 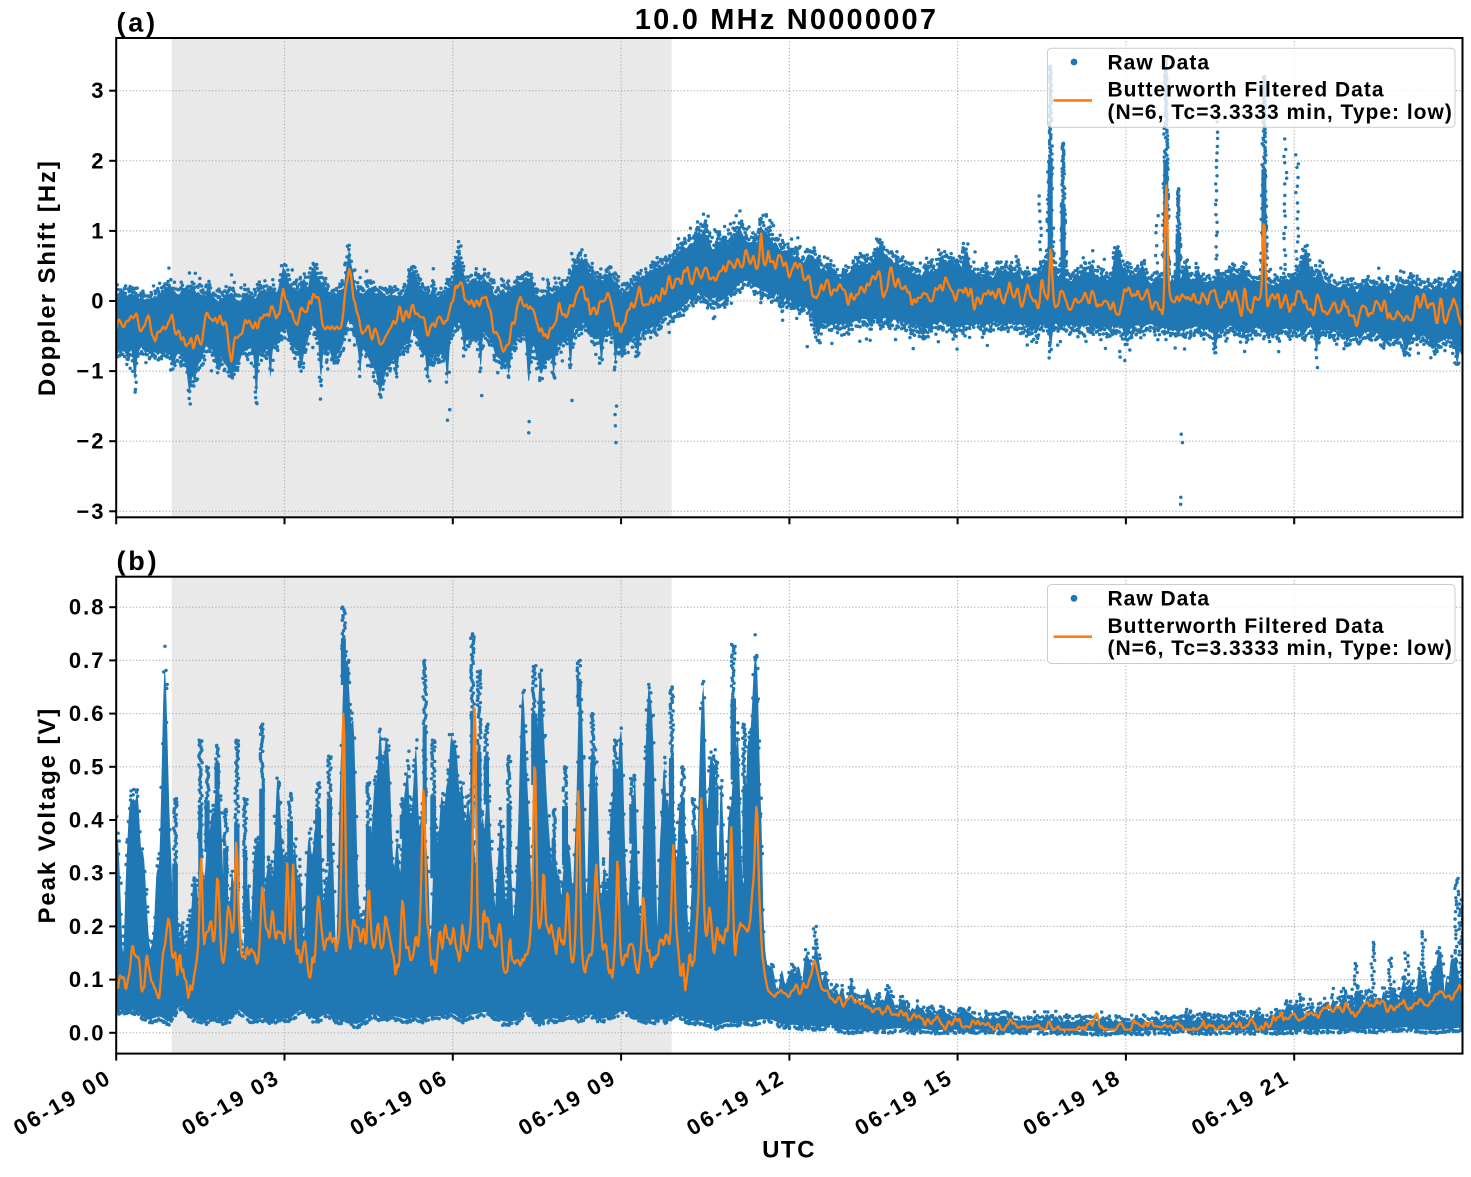 I want to click on svg-text: 0.3, so click(x=87, y=873).